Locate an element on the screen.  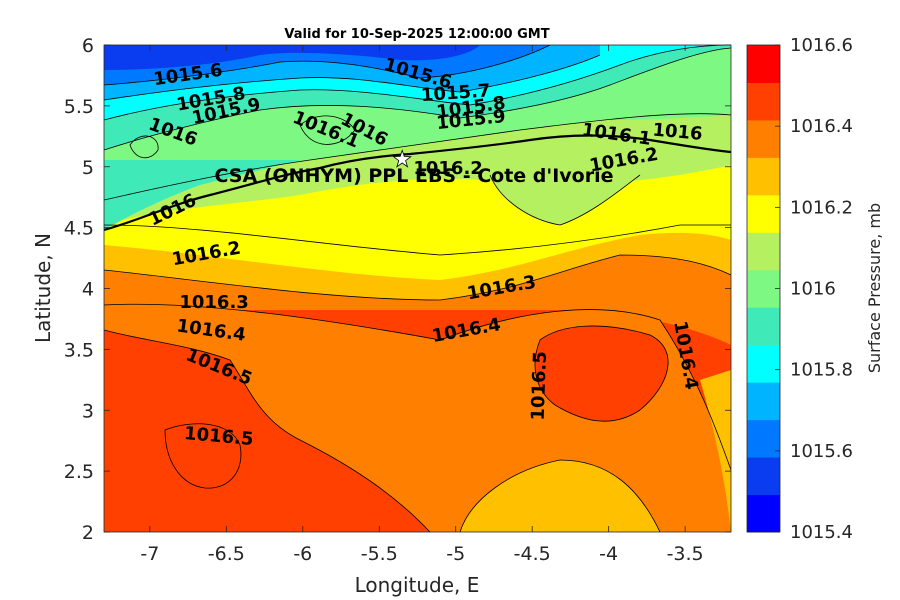
x-tick-label: -7 is located at coordinates (149, 554).